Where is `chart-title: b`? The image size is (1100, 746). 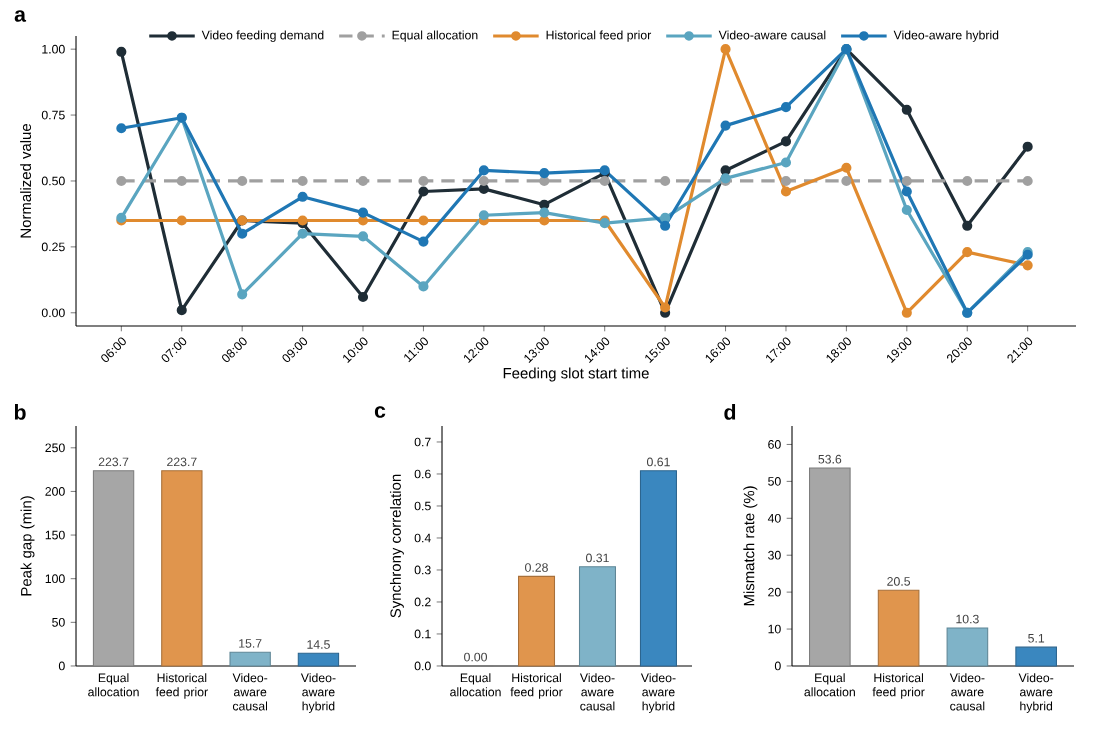
chart-title: b is located at coordinates (20, 412).